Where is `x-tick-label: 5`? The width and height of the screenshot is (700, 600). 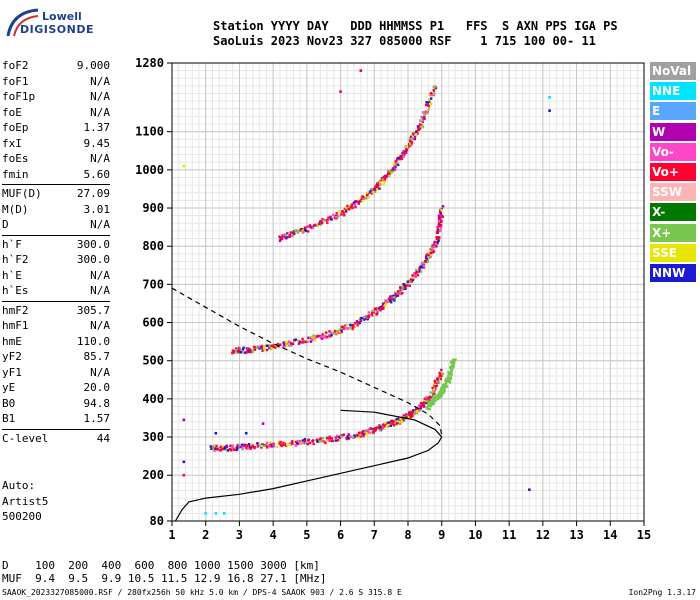
x-tick-label: 5 is located at coordinates (306, 535).